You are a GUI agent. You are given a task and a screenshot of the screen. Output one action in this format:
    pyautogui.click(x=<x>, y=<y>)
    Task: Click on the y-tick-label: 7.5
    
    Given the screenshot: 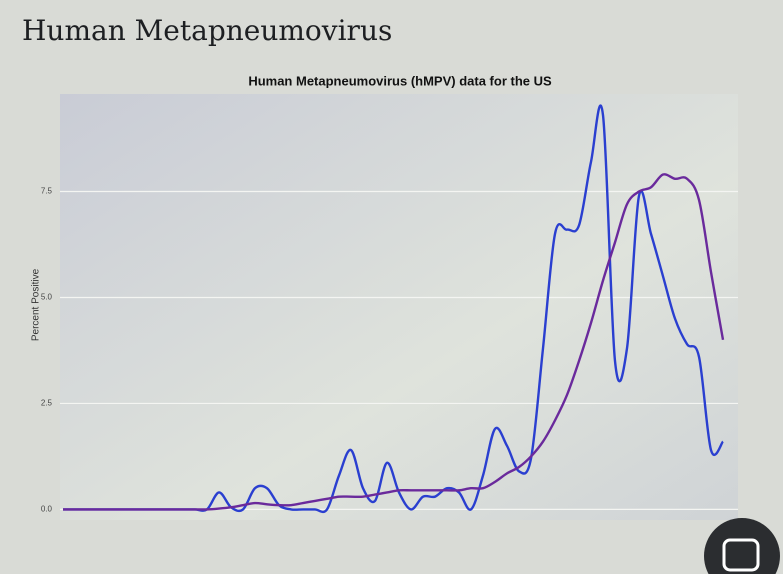 What is the action you would take?
    pyautogui.click(x=47, y=191)
    